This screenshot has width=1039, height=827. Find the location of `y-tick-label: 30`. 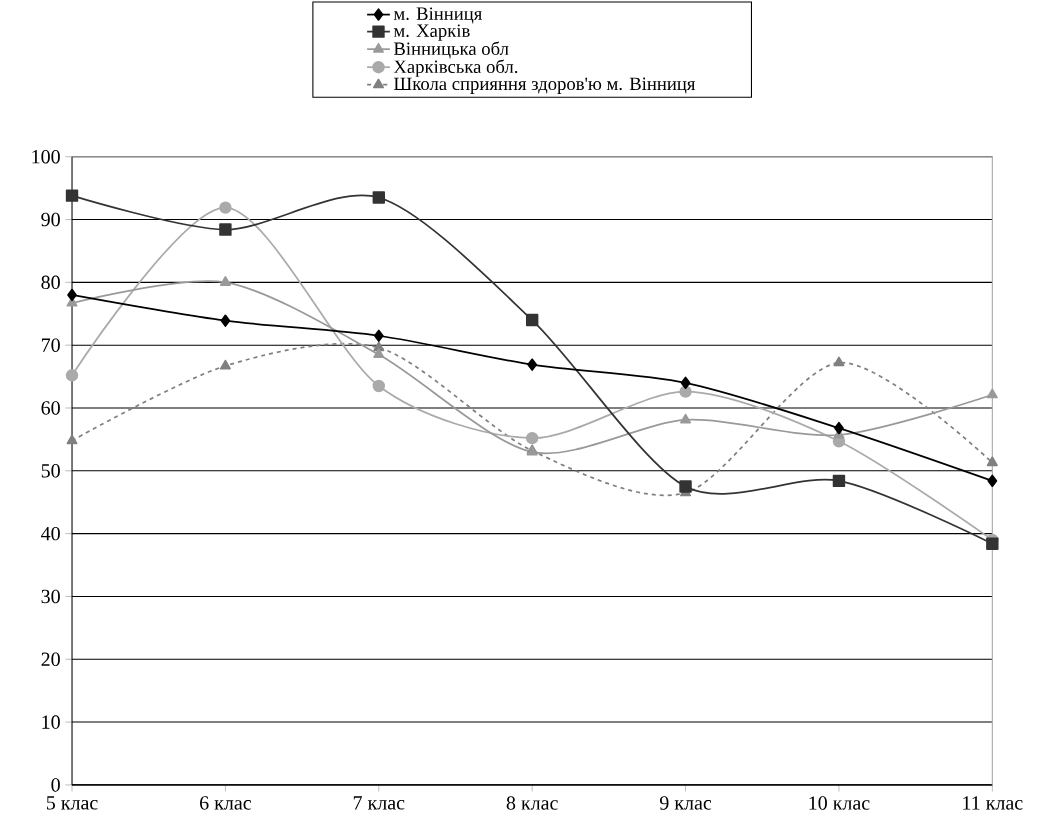

y-tick-label: 30 is located at coordinates (50, 596).